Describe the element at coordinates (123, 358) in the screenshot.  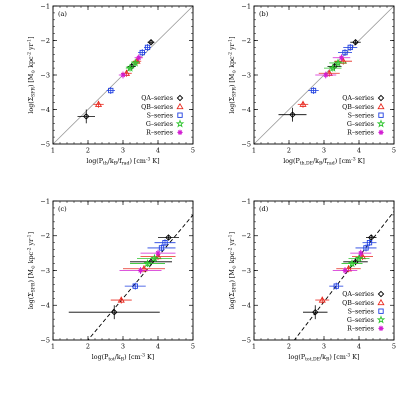
I see `x-axis-label: log(Ptot/kB) [cm-3 K]` at that location.